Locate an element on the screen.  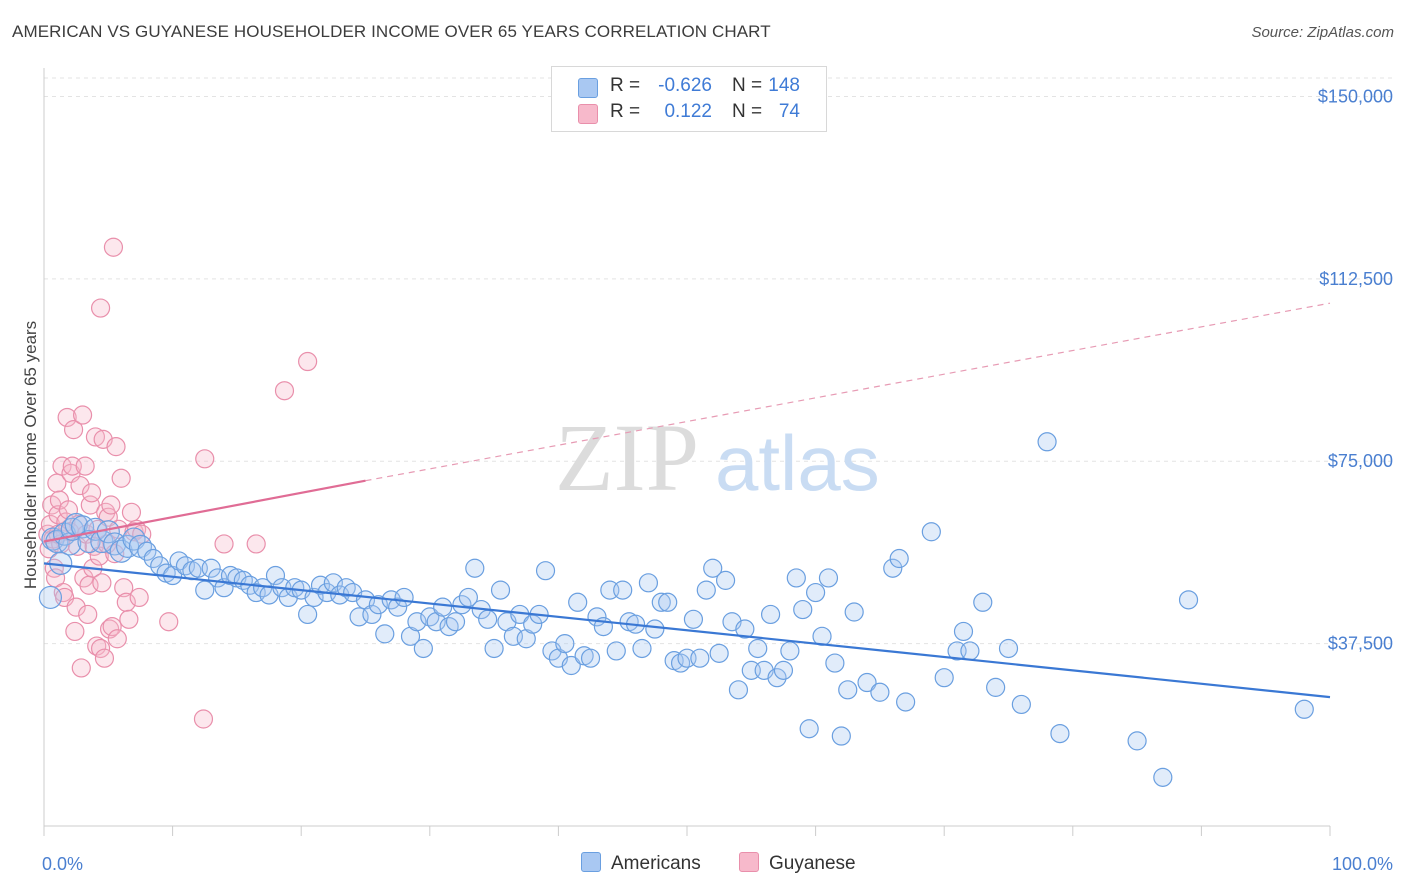
x-tick-label-0: 0.0% is located at coordinates (62, 864).